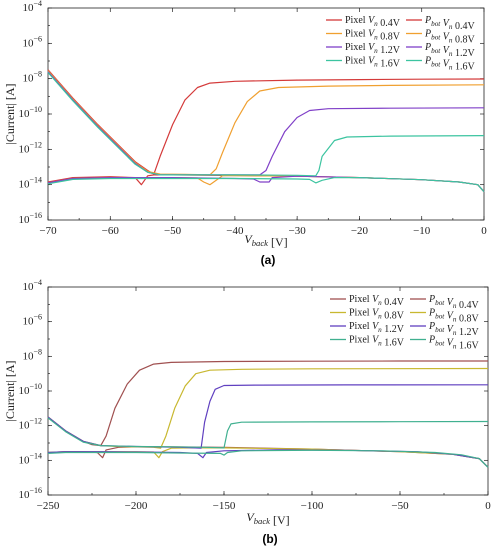 The image size is (495, 550). I want to click on x-tick-label: −30, so click(298, 231).